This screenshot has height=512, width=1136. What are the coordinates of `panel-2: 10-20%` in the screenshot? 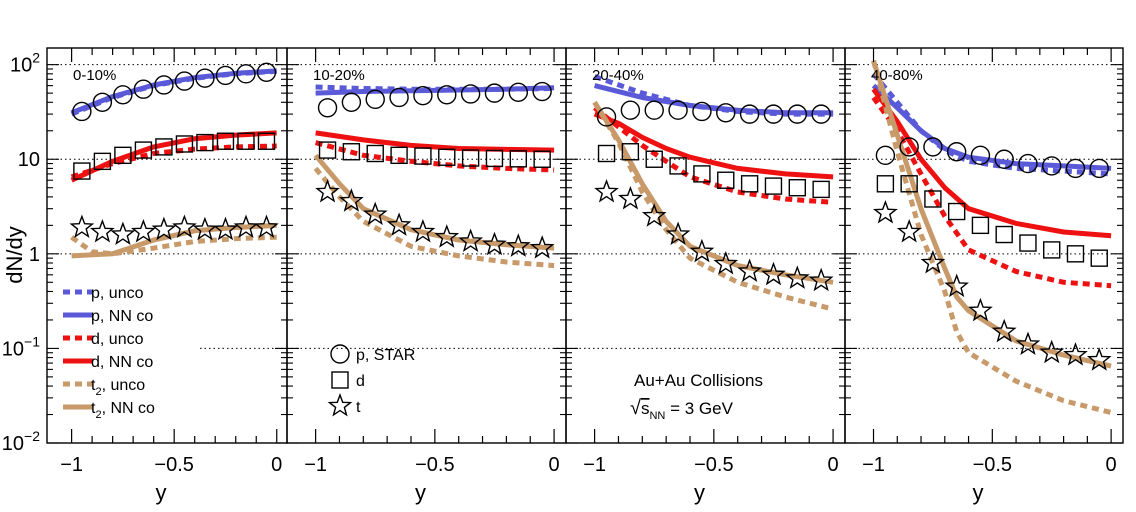 It's located at (426, 206).